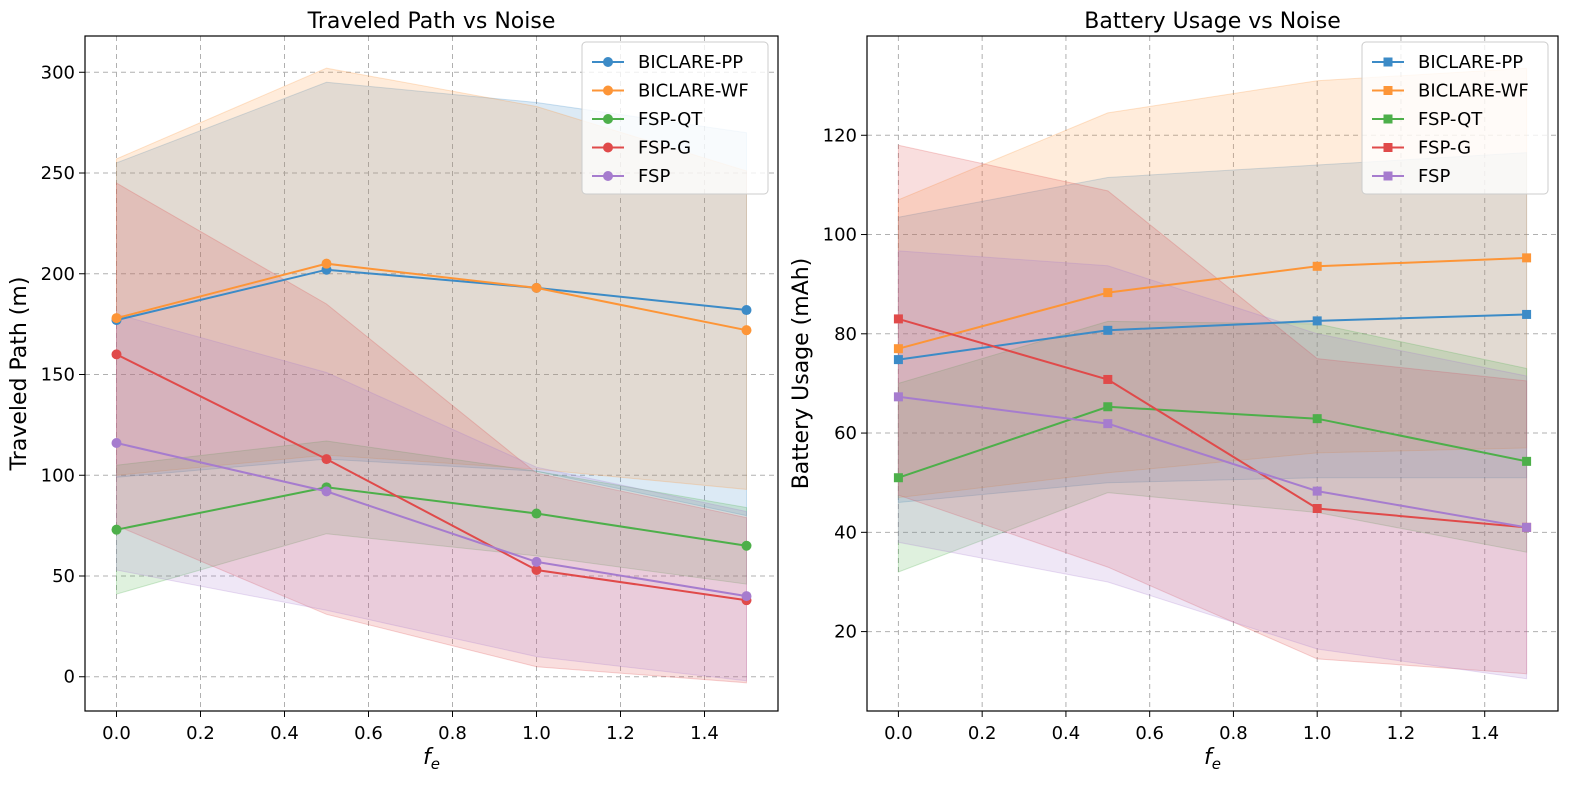 This screenshot has height=790, width=1589. I want to click on series-line-fsp-g, so click(431, 477).